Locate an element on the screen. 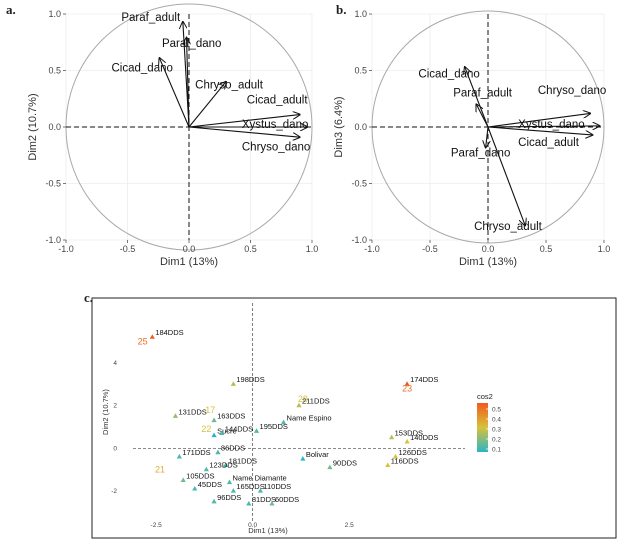 The height and width of the screenshot is (542, 628). point-45dds is located at coordinates (195, 488).